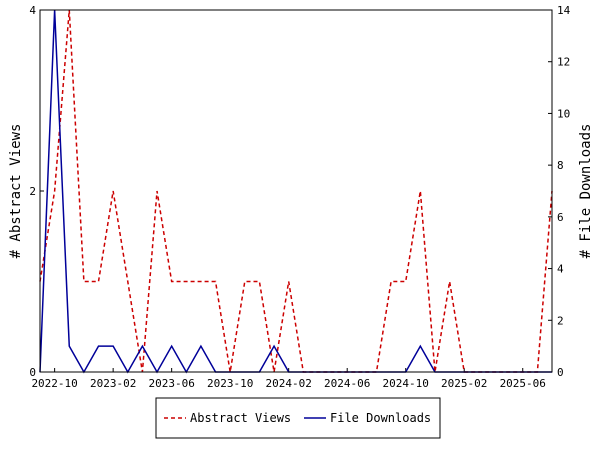 The width and height of the screenshot is (600, 450). Describe the element at coordinates (563, 113) in the screenshot. I see `y2-tick-label-10: 10` at that location.